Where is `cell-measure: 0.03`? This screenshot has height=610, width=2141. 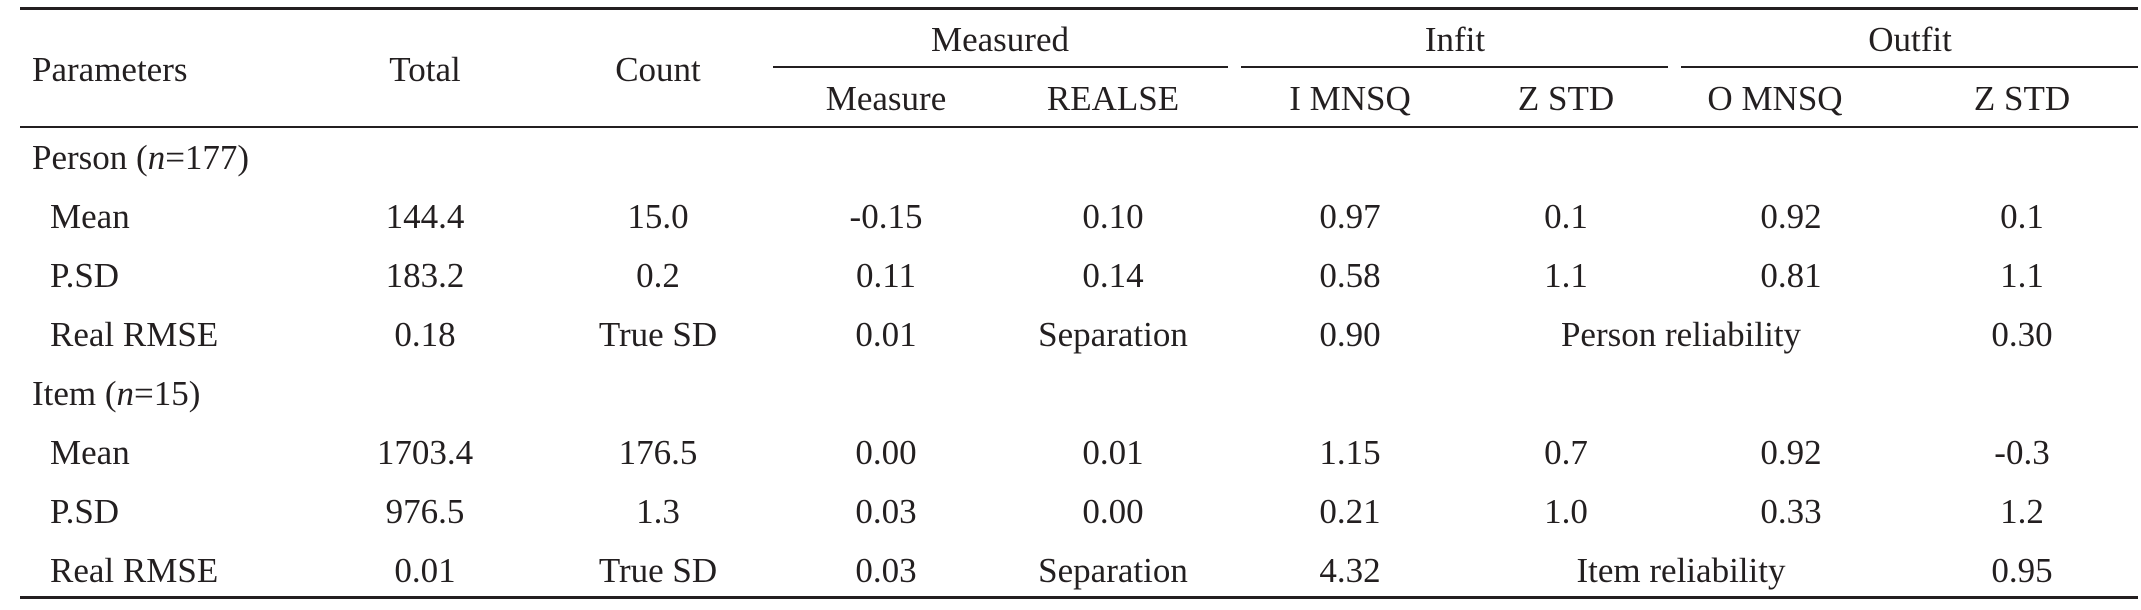 cell-measure: 0.03 is located at coordinates (886, 511).